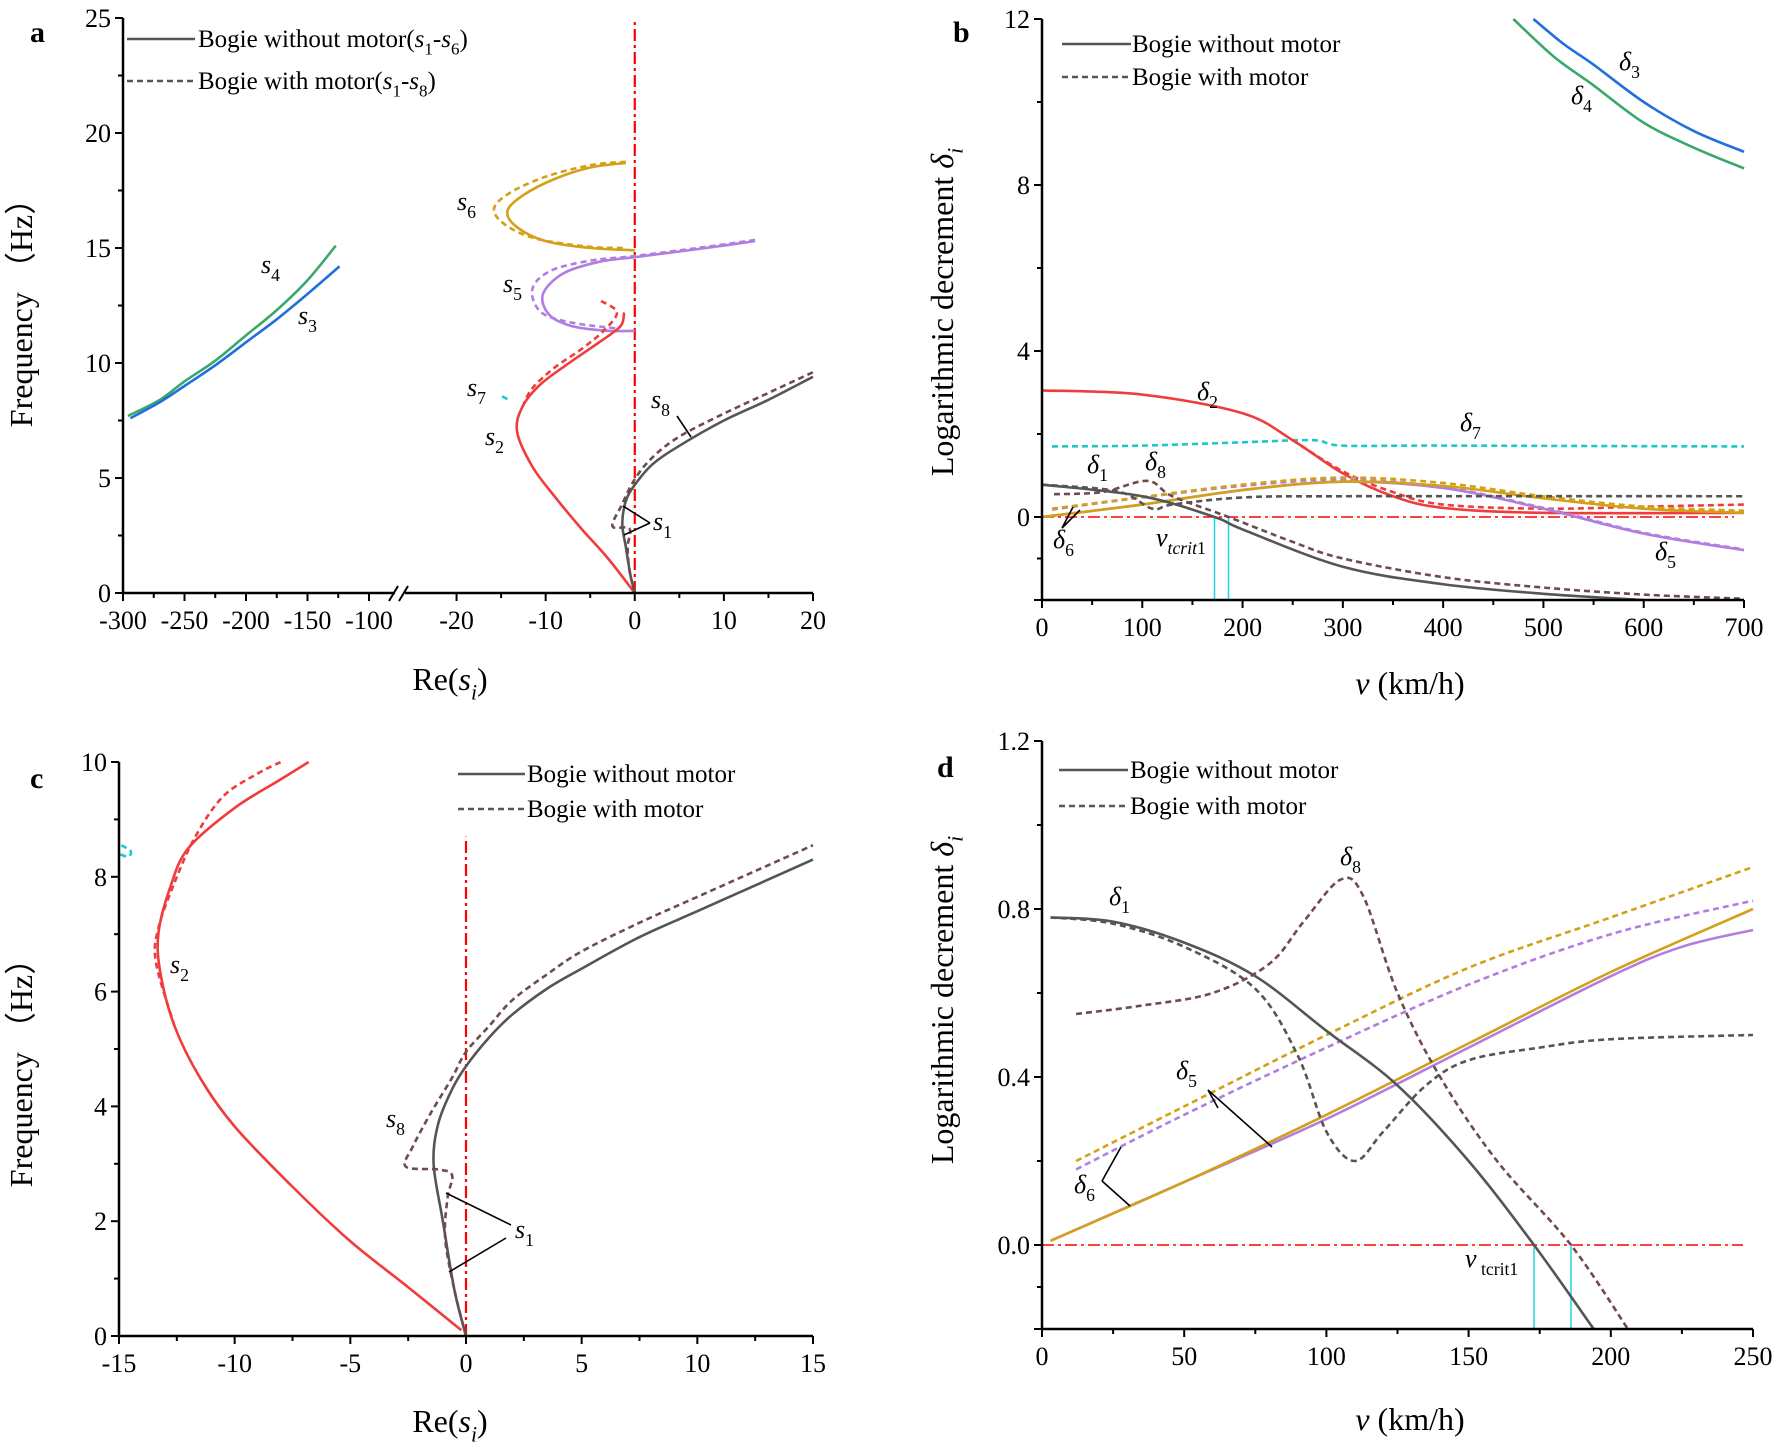  I want to click on curve-label: v tcrit1, so click(1491, 1261).